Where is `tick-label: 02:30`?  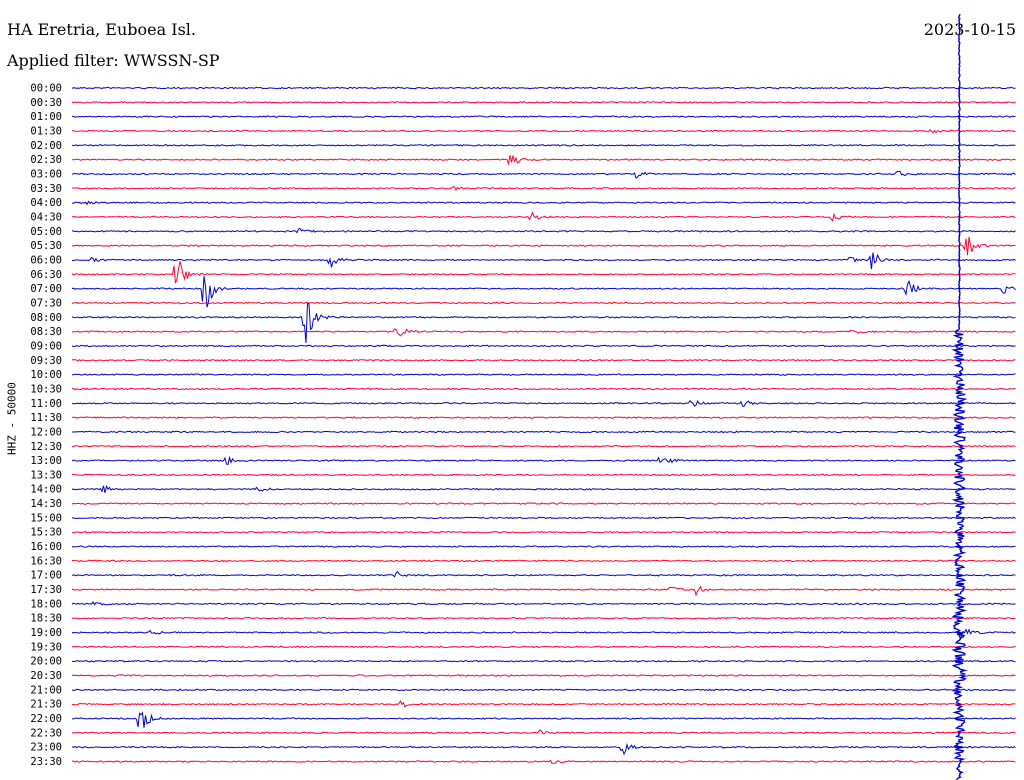
tick-label: 02:30 is located at coordinates (46, 160).